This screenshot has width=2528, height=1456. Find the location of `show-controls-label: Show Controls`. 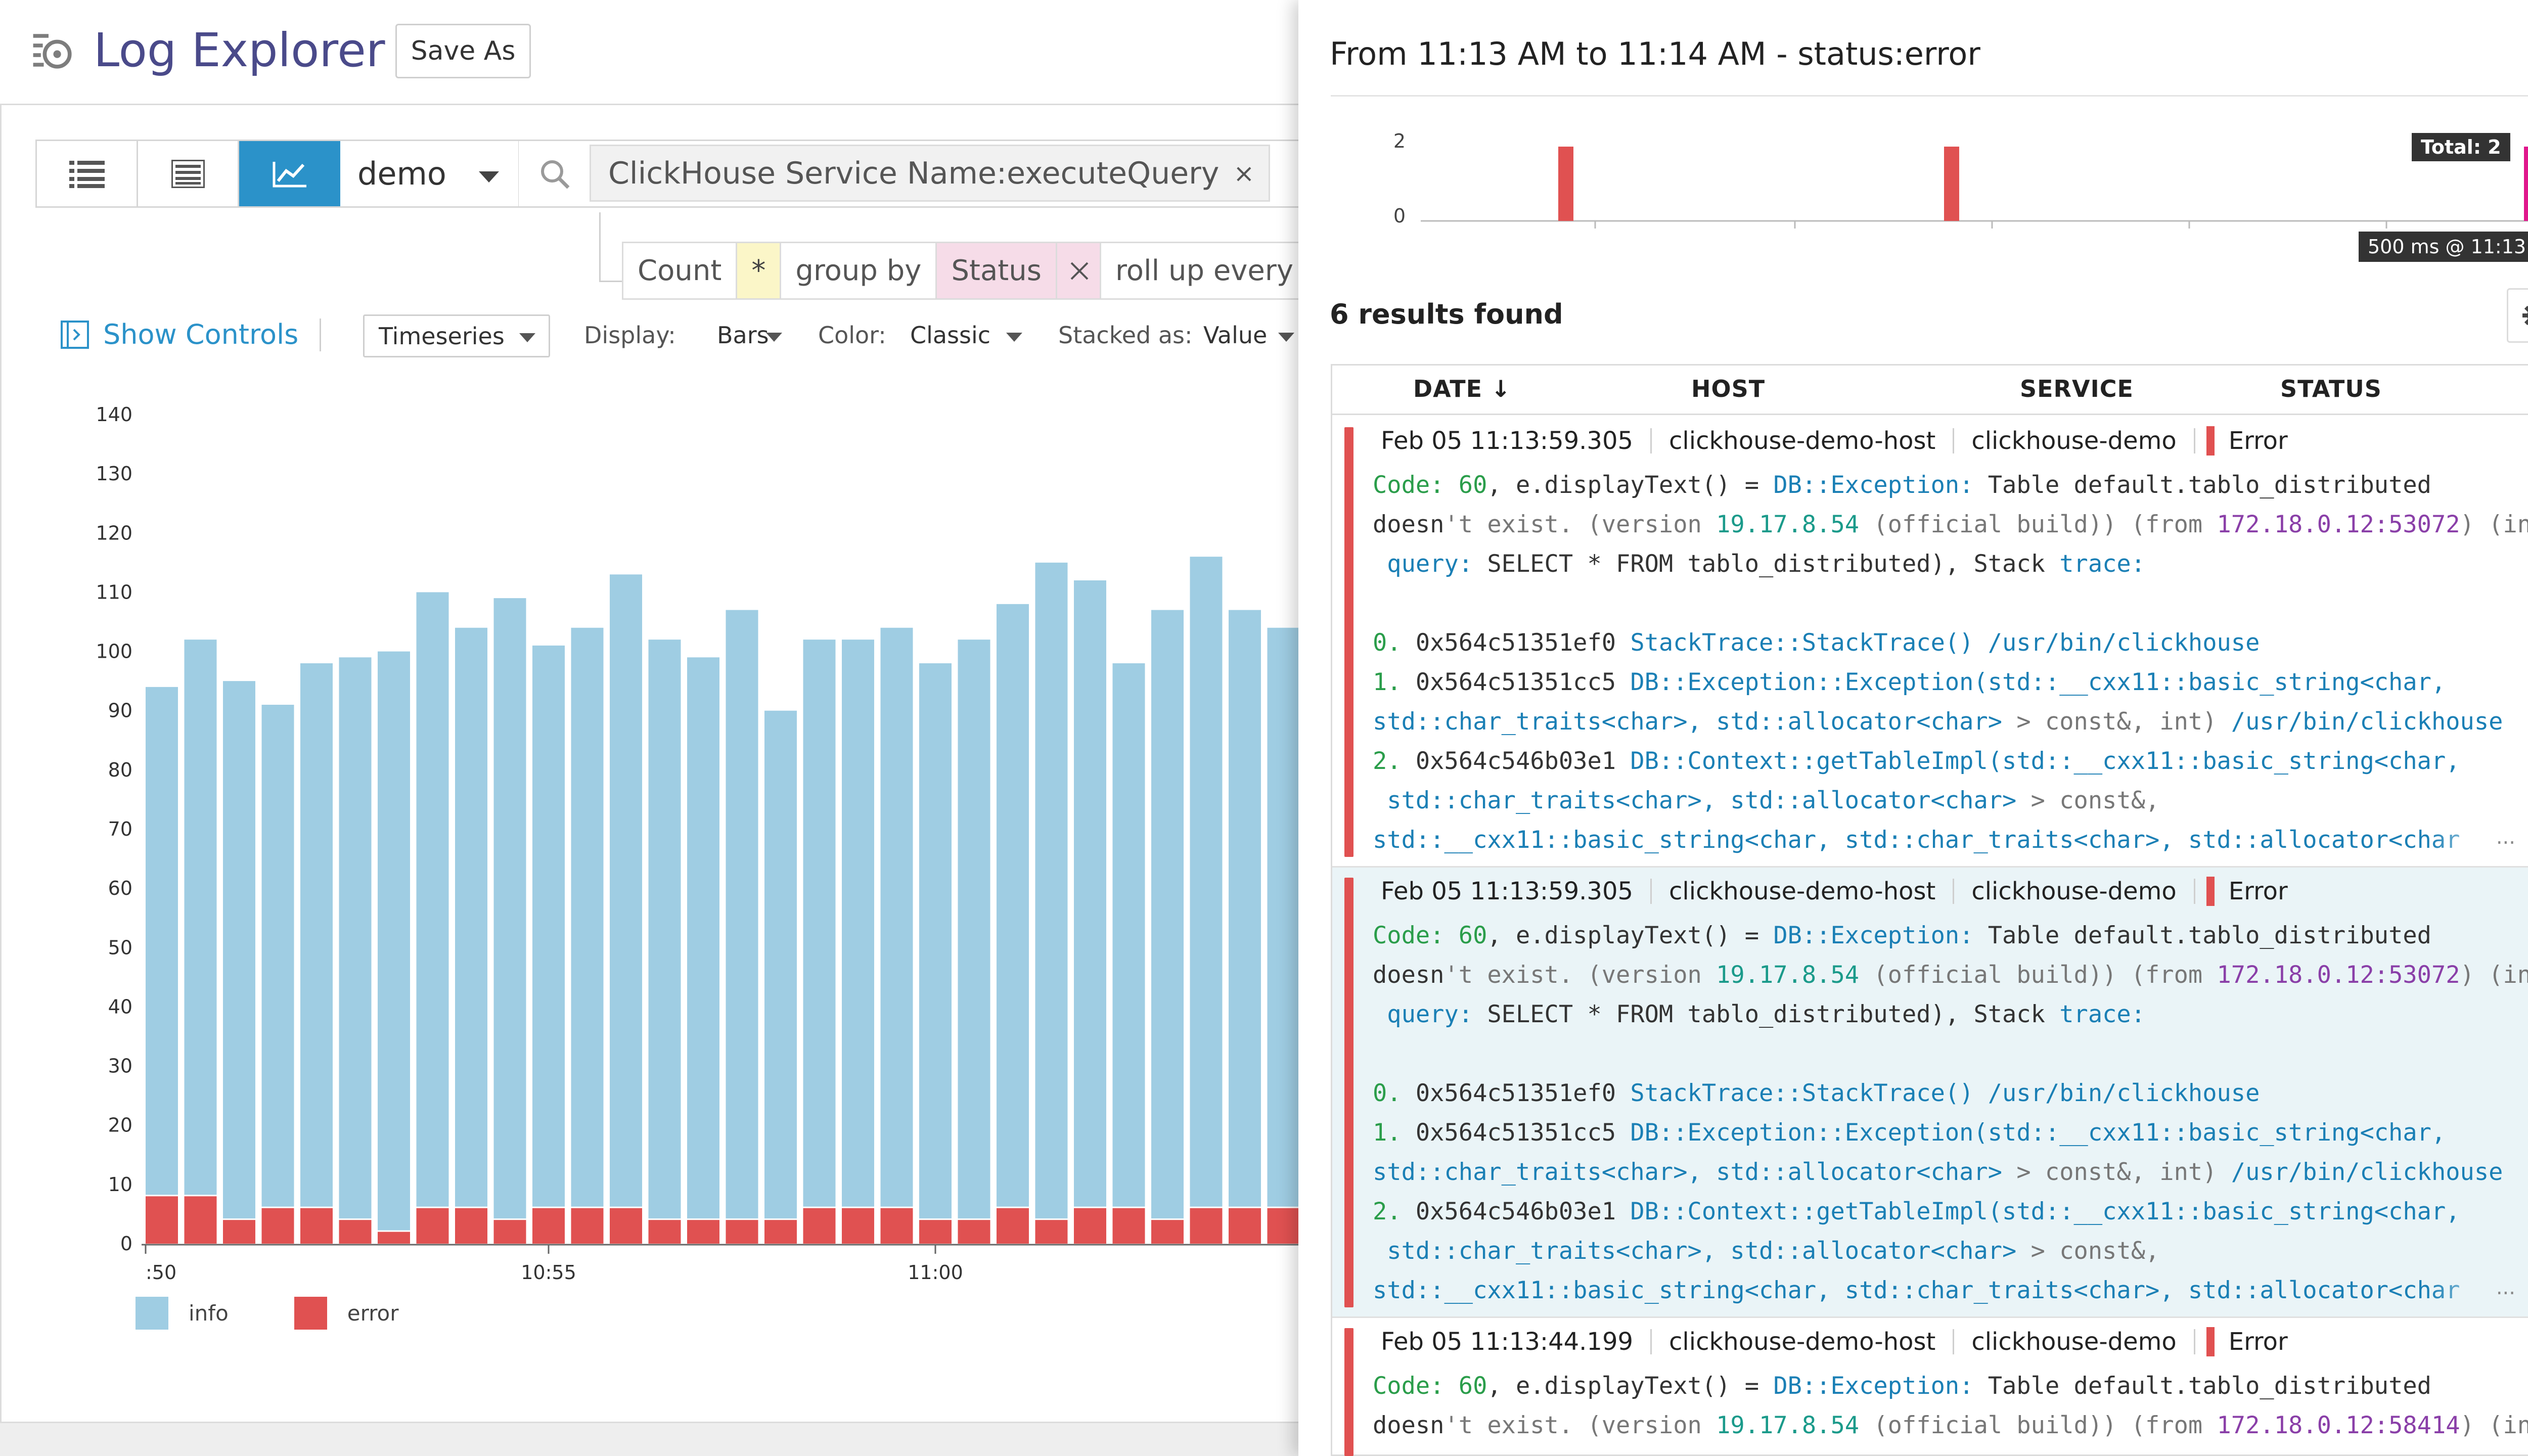

show-controls-label: Show Controls is located at coordinates (201, 334).